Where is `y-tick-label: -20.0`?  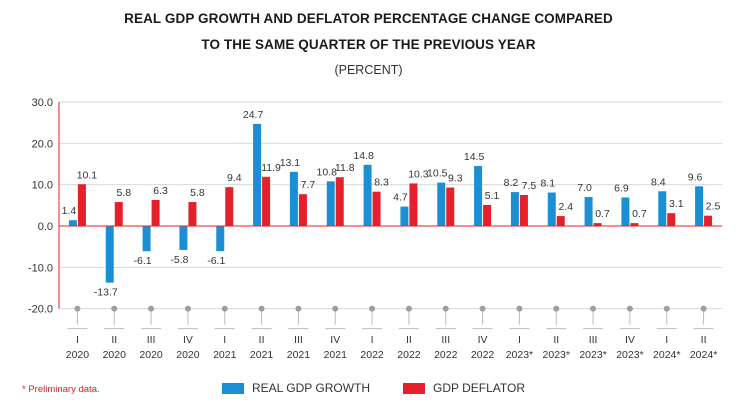
y-tick-label: -20.0 is located at coordinates (40, 310).